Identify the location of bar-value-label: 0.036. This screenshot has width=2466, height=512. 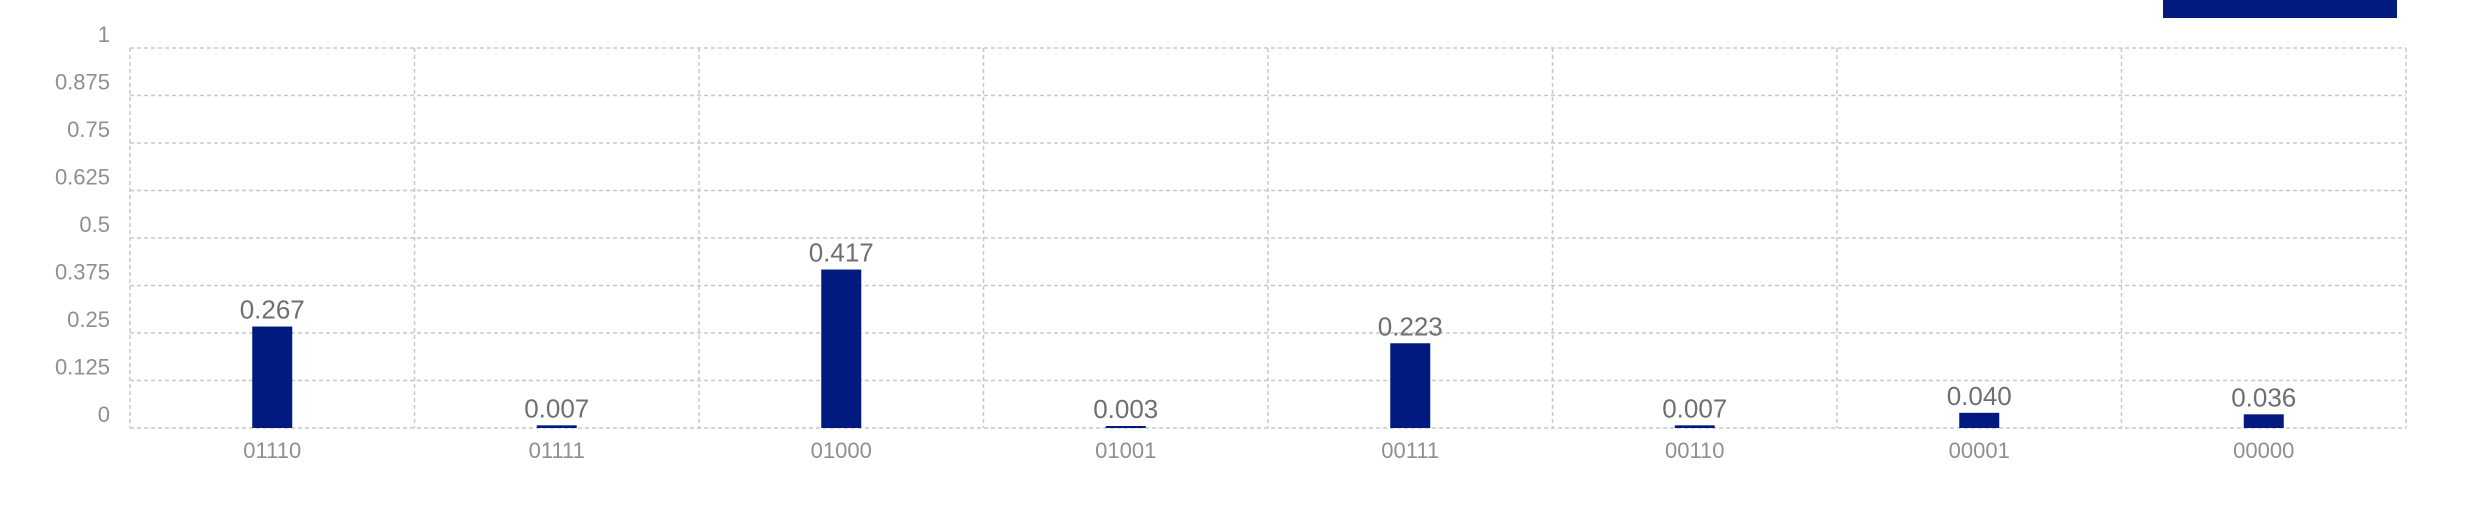
(2263, 397).